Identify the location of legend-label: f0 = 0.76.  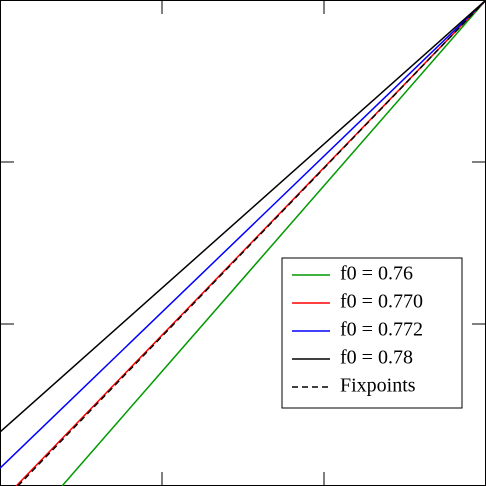
(376, 274).